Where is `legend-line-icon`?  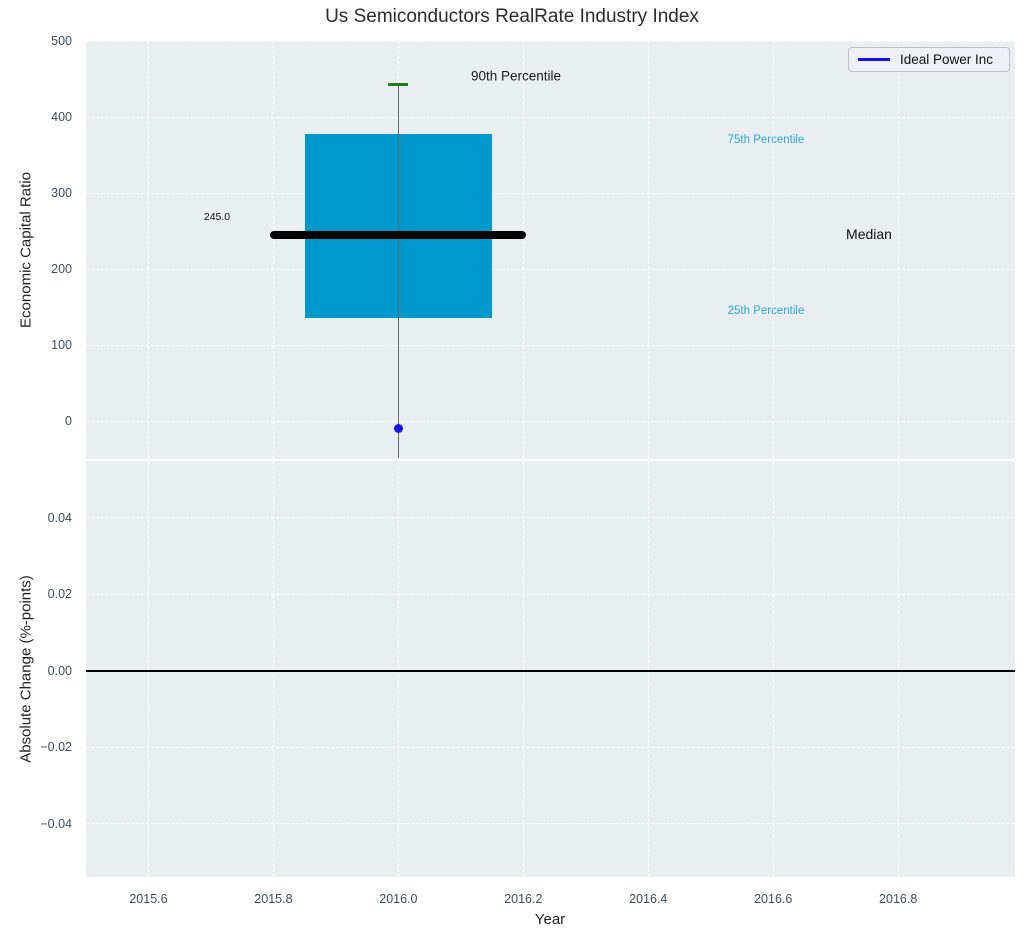
legend-line-icon is located at coordinates (874, 59).